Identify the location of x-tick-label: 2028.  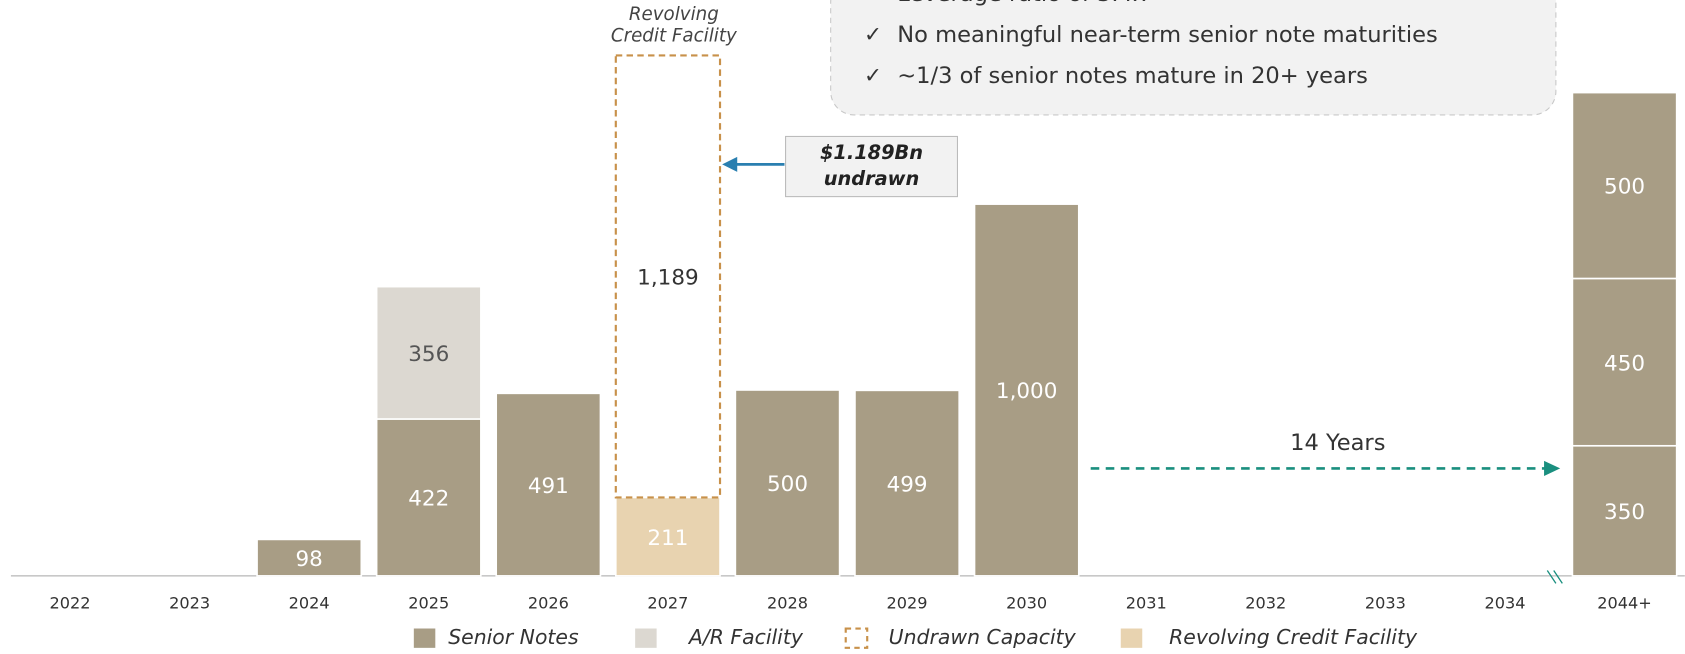
(787, 602).